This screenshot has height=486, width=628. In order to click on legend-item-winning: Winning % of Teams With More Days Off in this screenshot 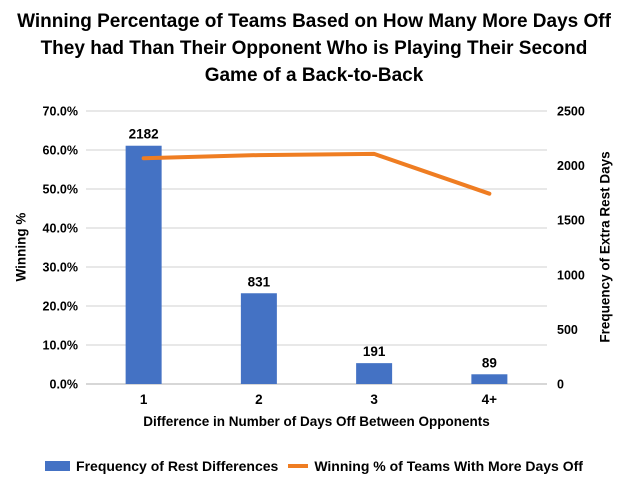, I will do `click(435, 466)`.